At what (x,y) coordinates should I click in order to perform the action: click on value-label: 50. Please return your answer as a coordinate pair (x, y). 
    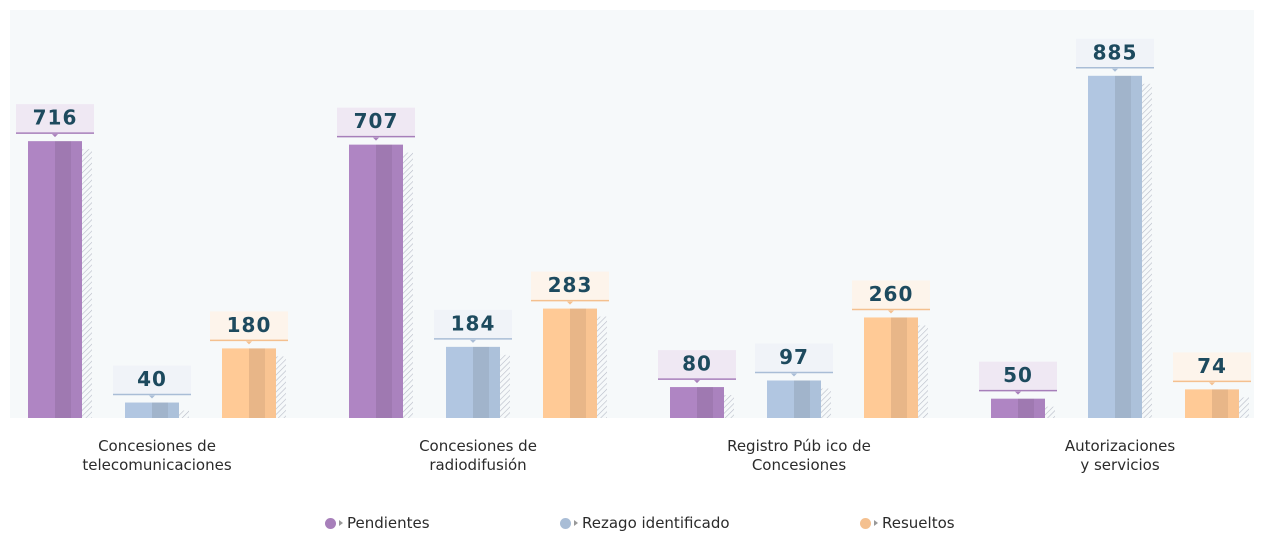
    Looking at the image, I should click on (1018, 375).